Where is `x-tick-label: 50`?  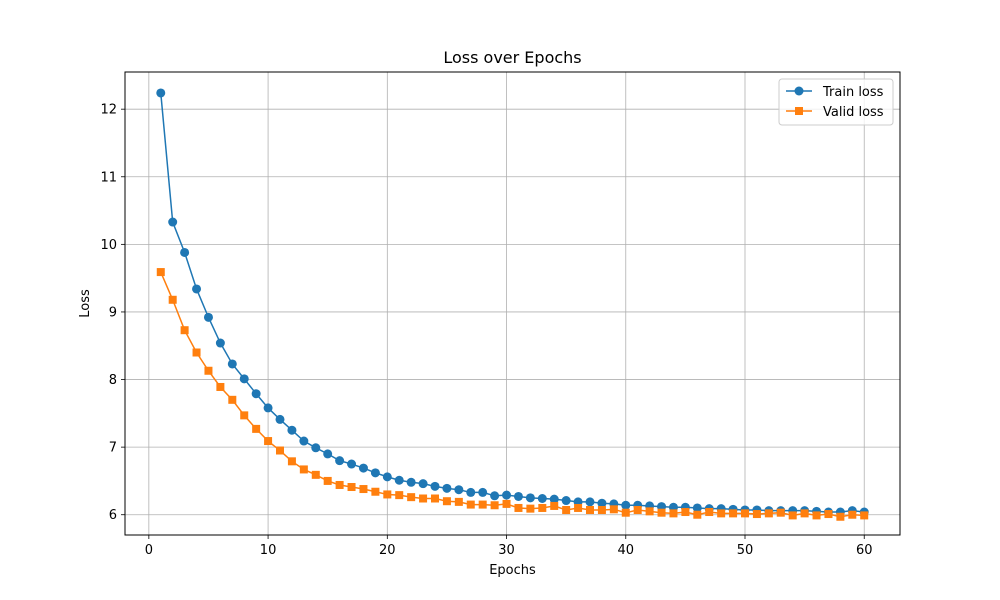 x-tick-label: 50 is located at coordinates (745, 550).